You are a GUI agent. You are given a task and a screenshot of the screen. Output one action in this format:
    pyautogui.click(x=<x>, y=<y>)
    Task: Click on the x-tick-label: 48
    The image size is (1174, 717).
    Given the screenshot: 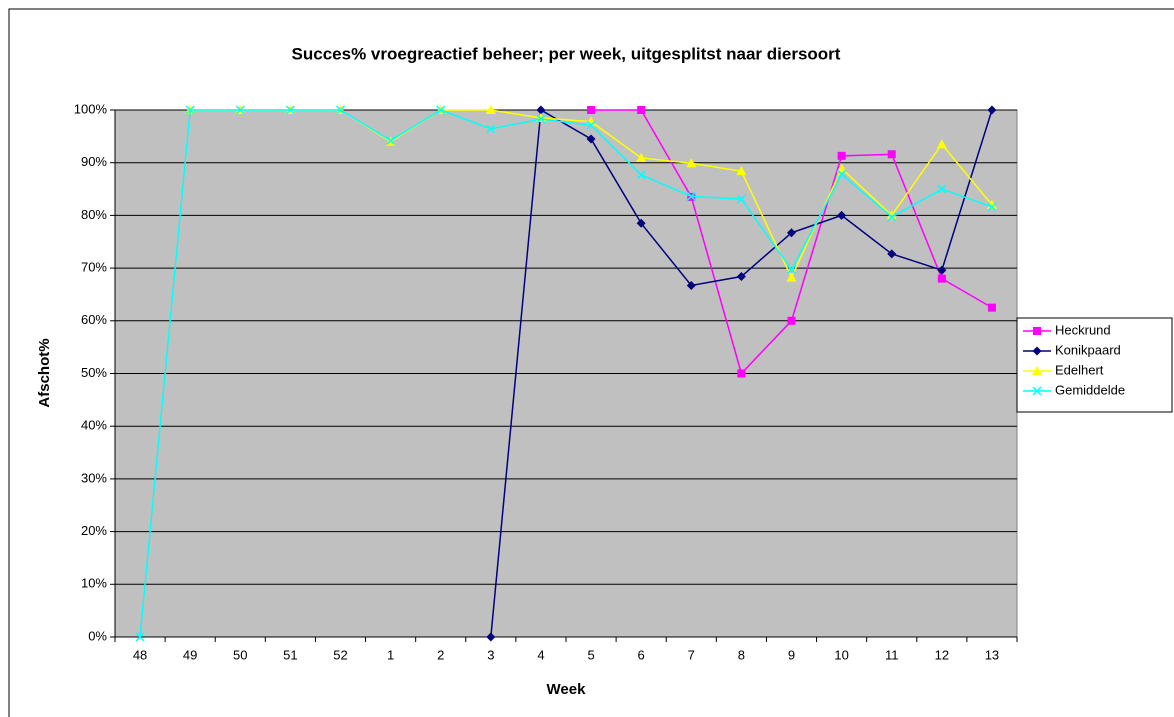 What is the action you would take?
    pyautogui.click(x=140, y=654)
    